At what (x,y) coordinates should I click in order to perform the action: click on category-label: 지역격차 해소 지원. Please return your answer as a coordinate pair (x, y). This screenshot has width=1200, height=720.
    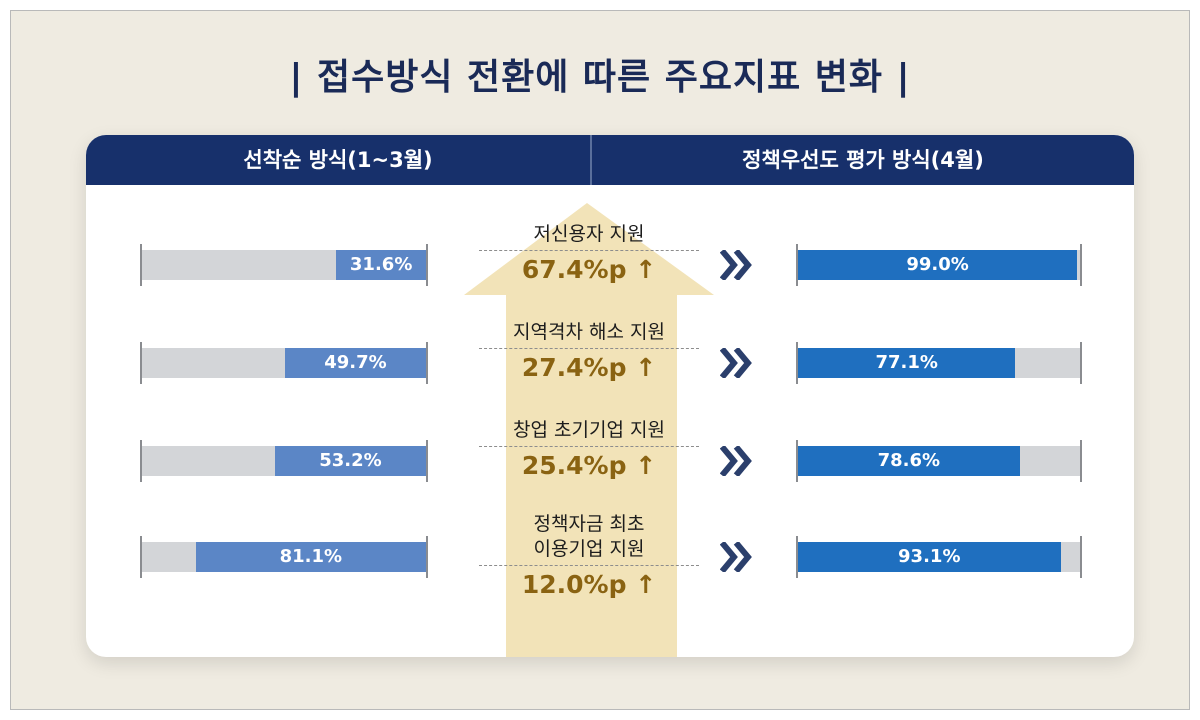
    Looking at the image, I should click on (589, 334).